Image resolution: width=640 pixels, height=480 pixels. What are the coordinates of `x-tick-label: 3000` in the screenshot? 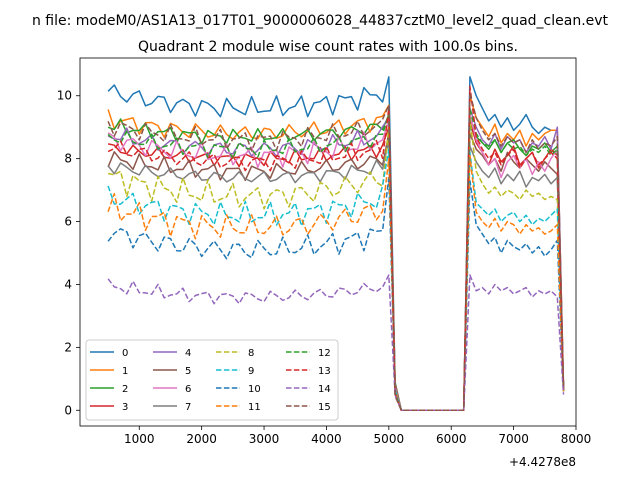 It's located at (264, 439).